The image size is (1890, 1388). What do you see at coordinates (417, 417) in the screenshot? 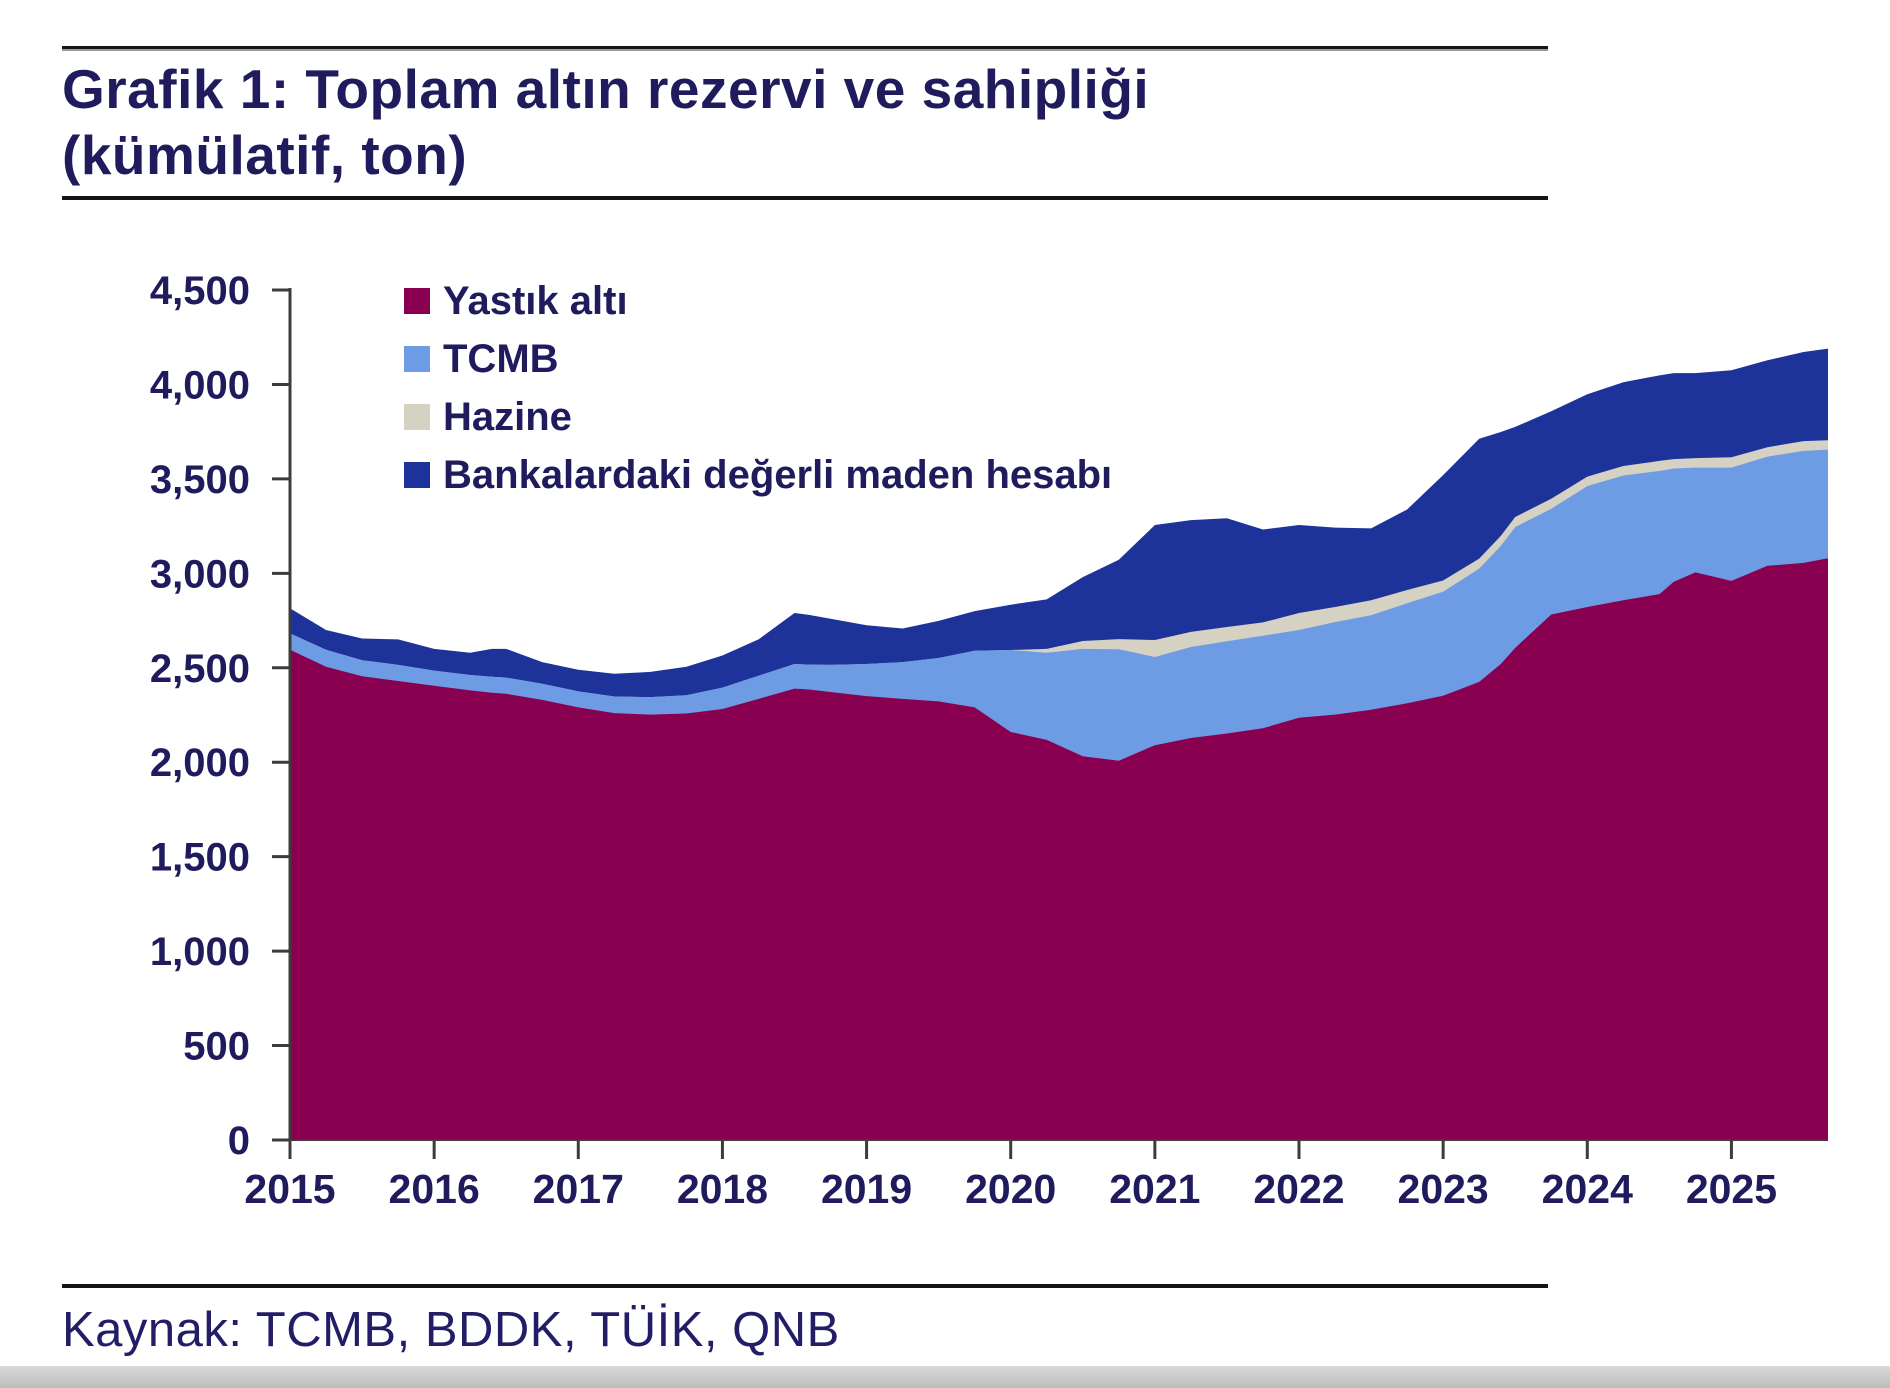
I see `legend-swatch-hazine-icon` at bounding box center [417, 417].